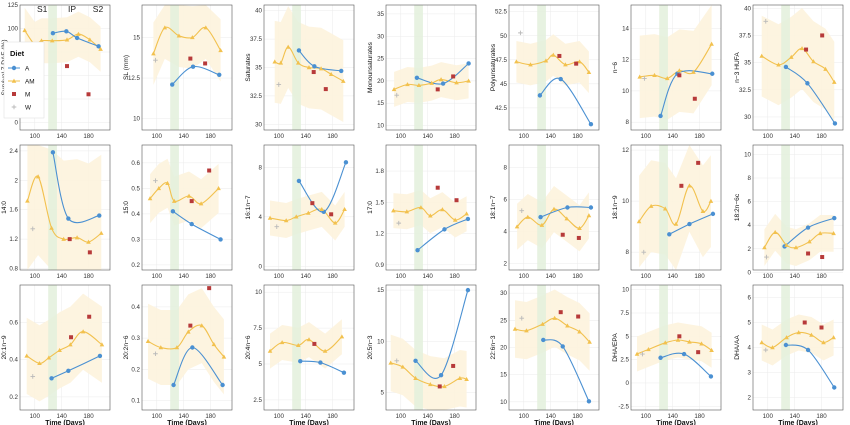  I want to click on legend-item-am: AM, so click(21, 81).